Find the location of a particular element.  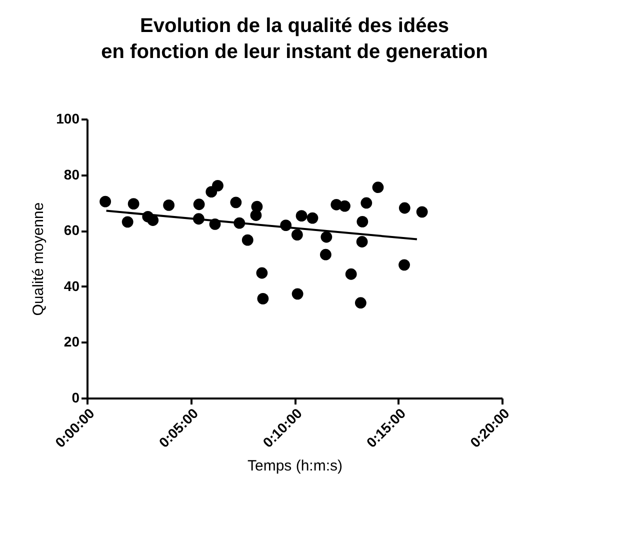

chart-title: Evolution de la qualité des idées en fonction de leur instant de generation is located at coordinates (294, 39).